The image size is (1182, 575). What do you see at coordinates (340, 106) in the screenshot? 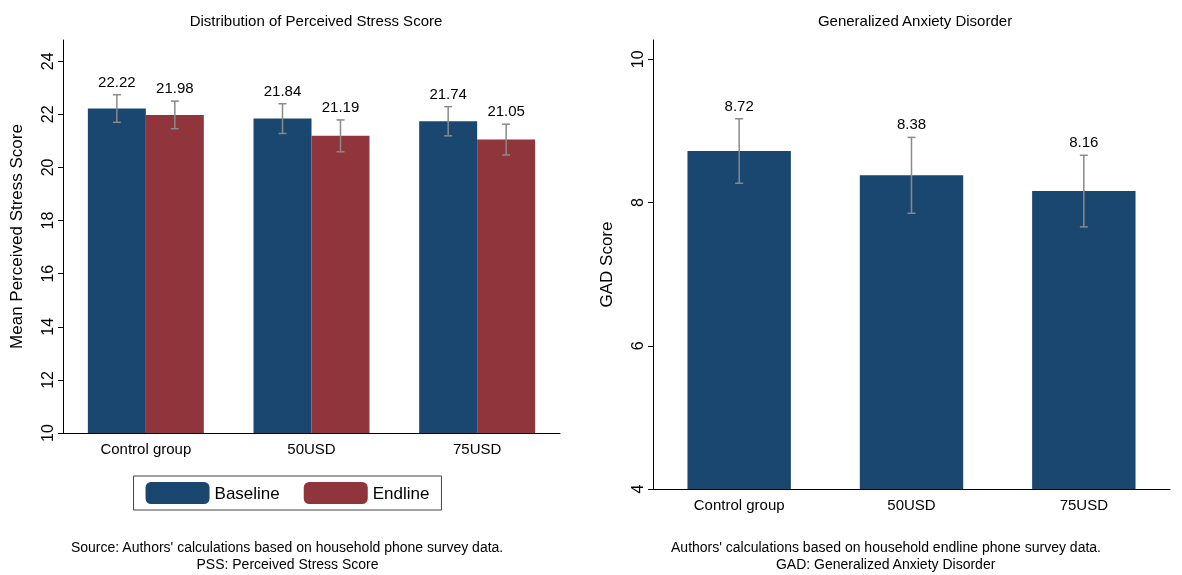
I see `data-label: 21.19` at bounding box center [340, 106].